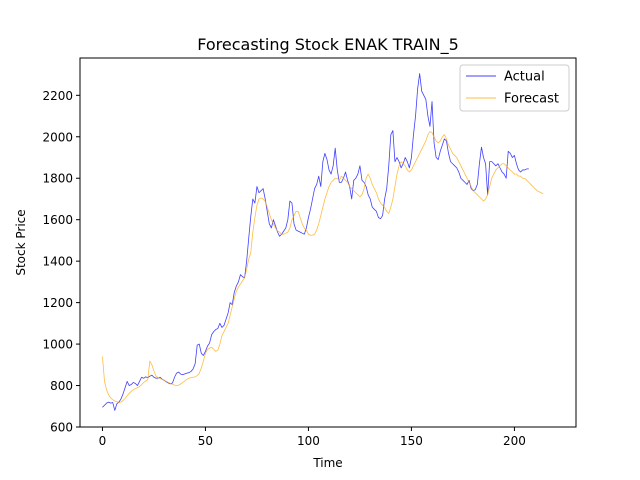 The width and height of the screenshot is (640, 480). I want to click on x-tick-label: 200, so click(514, 441).